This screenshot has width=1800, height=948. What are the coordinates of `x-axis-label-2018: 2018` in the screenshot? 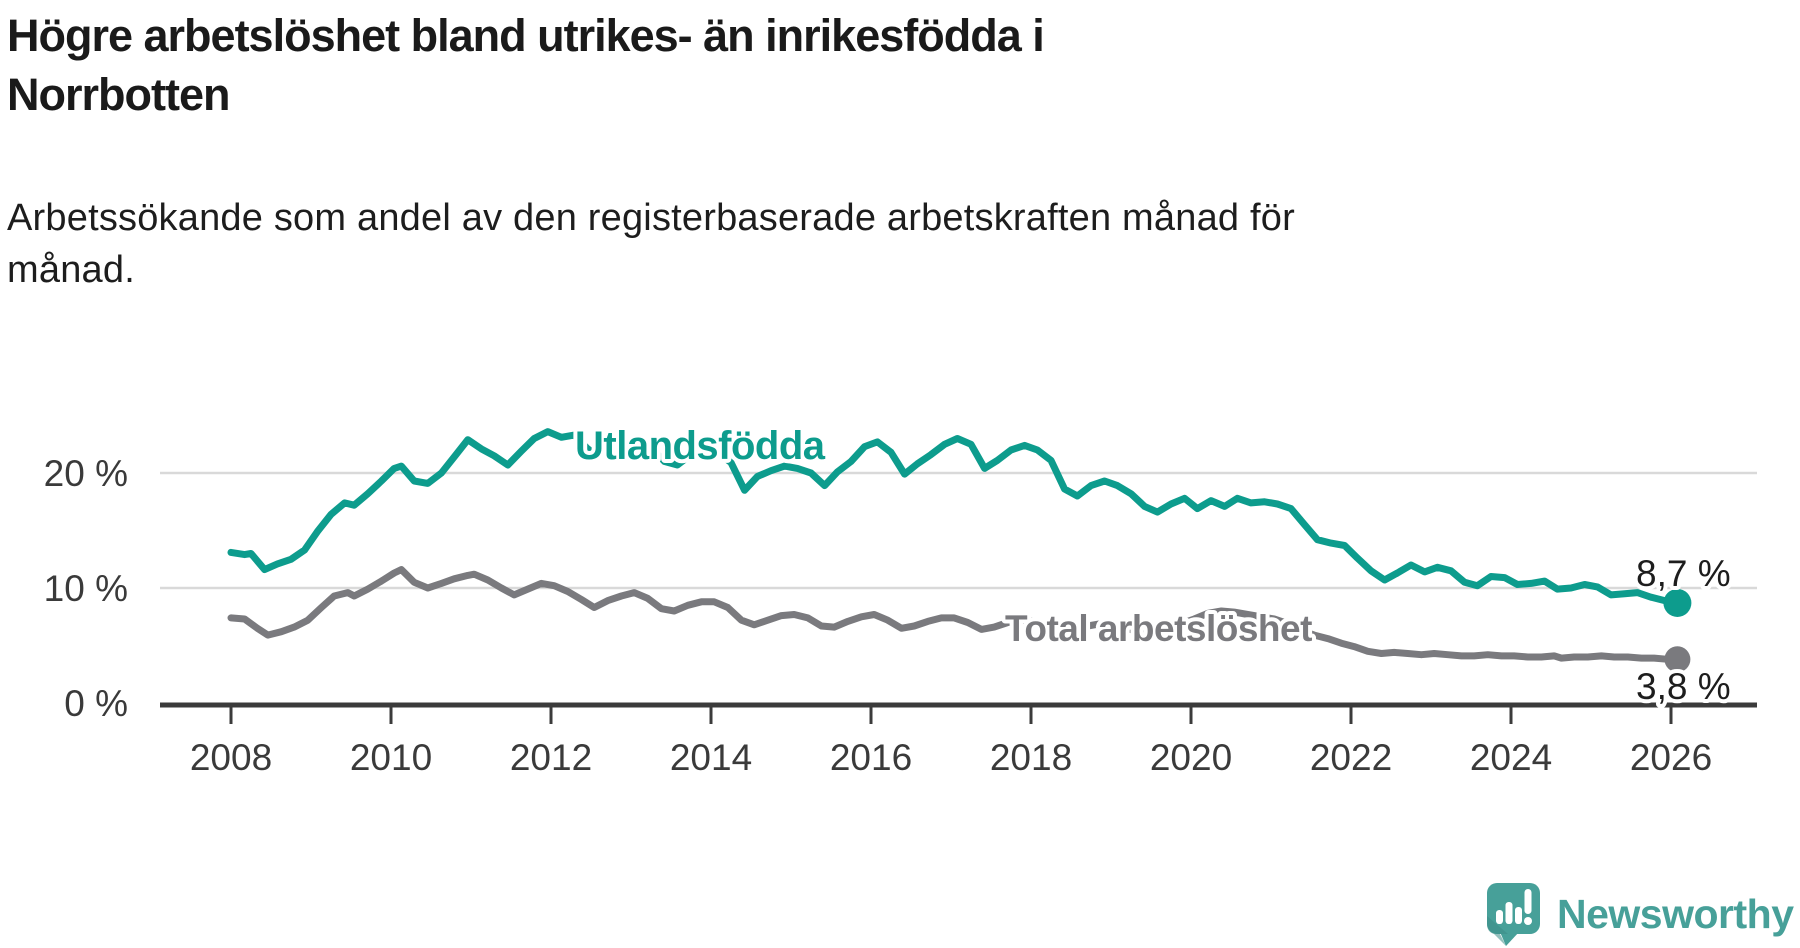 It's located at (1031, 757).